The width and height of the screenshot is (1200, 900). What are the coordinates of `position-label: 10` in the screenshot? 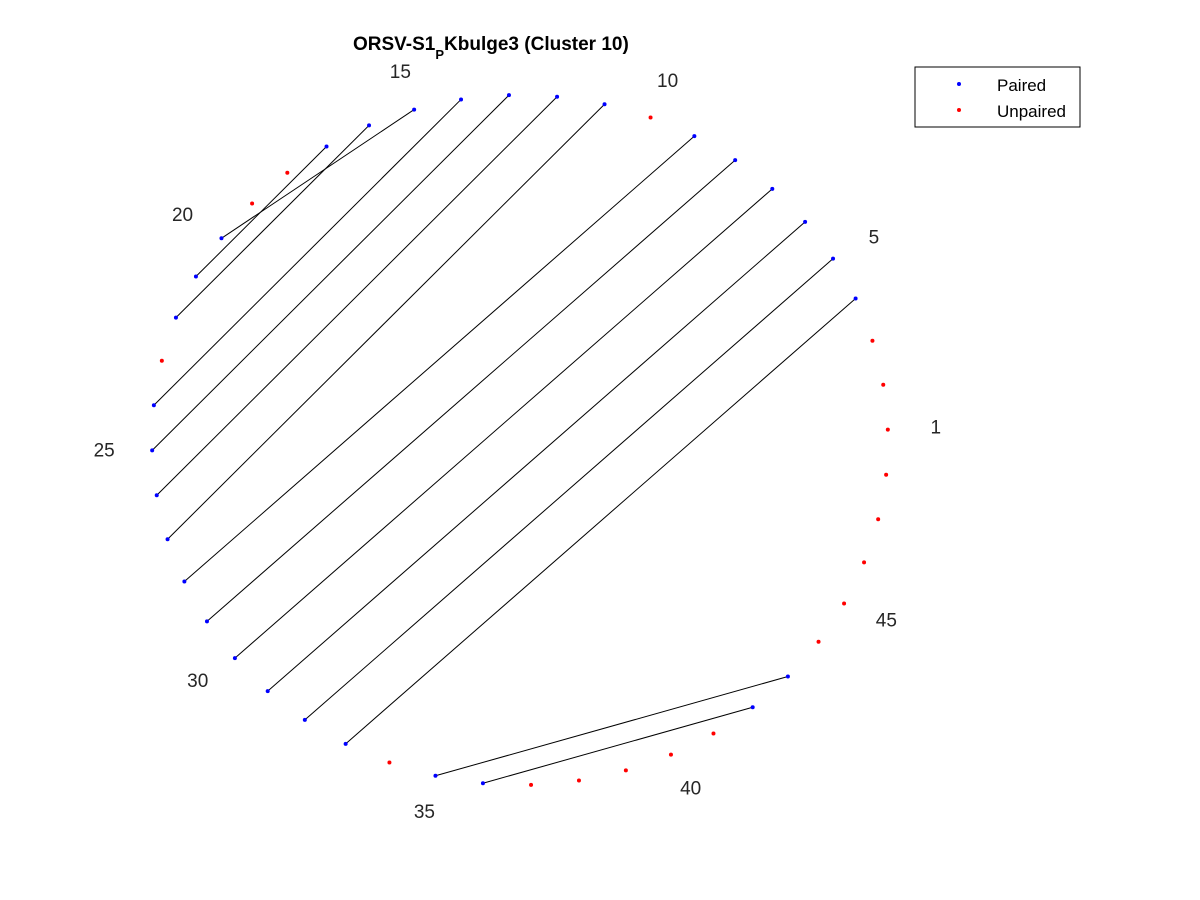 It's located at (667, 81).